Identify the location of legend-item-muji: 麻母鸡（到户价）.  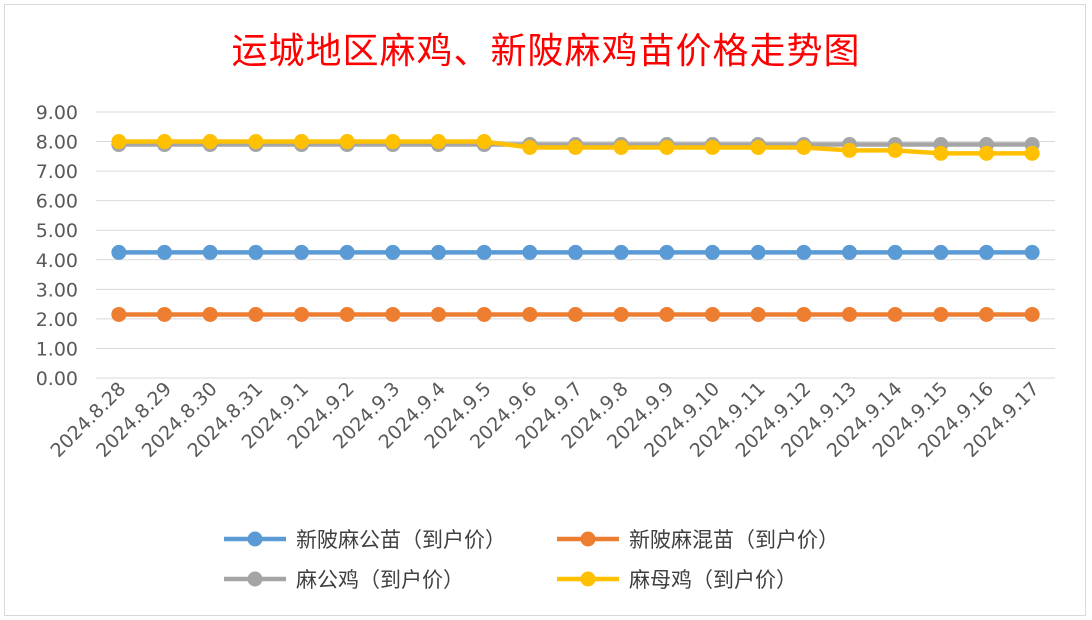
(676, 579).